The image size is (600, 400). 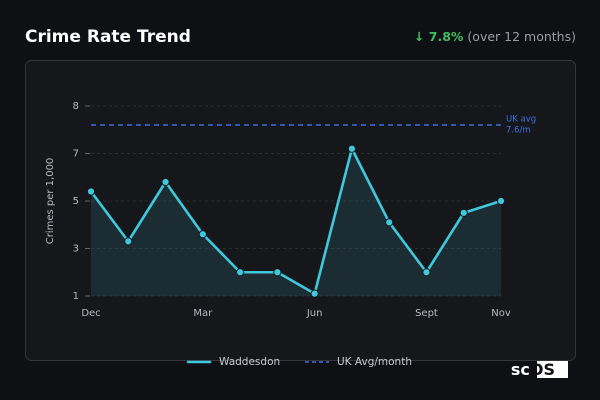 I want to click on y-tick-label: 3, so click(x=76, y=249).